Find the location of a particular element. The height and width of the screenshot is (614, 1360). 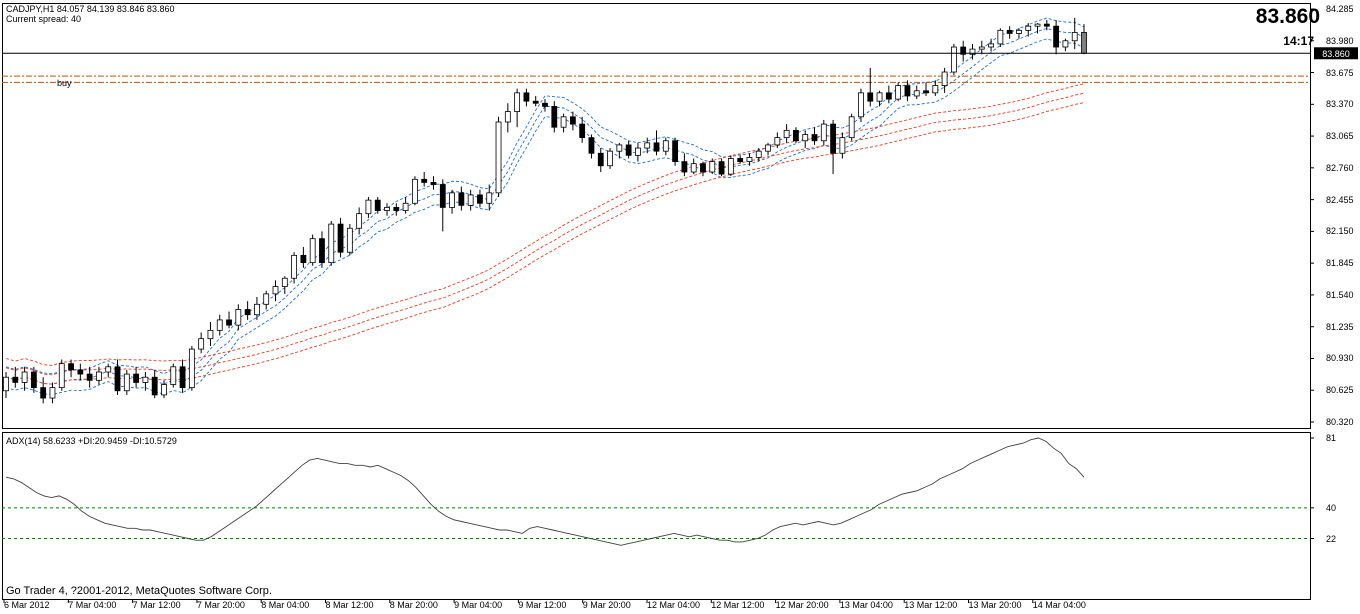

current-price-display: 83.860 is located at coordinates (1287, 16).